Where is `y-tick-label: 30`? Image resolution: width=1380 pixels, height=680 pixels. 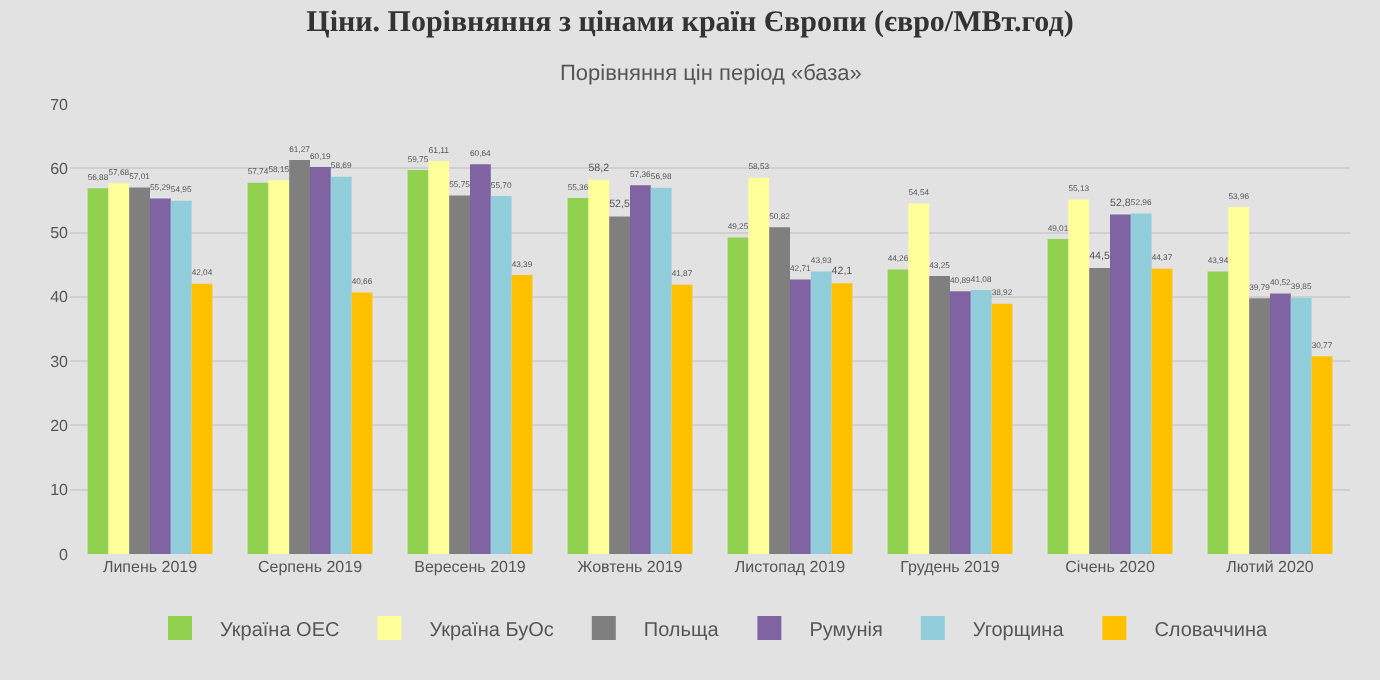
y-tick-label: 30 is located at coordinates (60, 361).